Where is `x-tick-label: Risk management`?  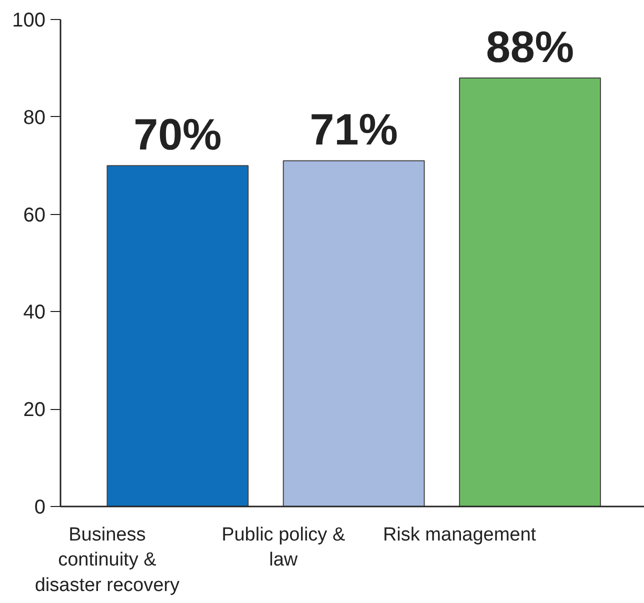 x-tick-label: Risk management is located at coordinates (459, 535).